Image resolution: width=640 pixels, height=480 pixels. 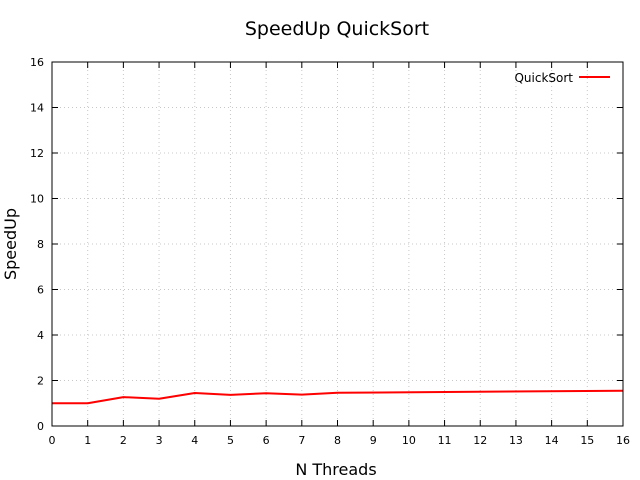 What do you see at coordinates (445, 440) in the screenshot?
I see `x-tick-label: 11` at bounding box center [445, 440].